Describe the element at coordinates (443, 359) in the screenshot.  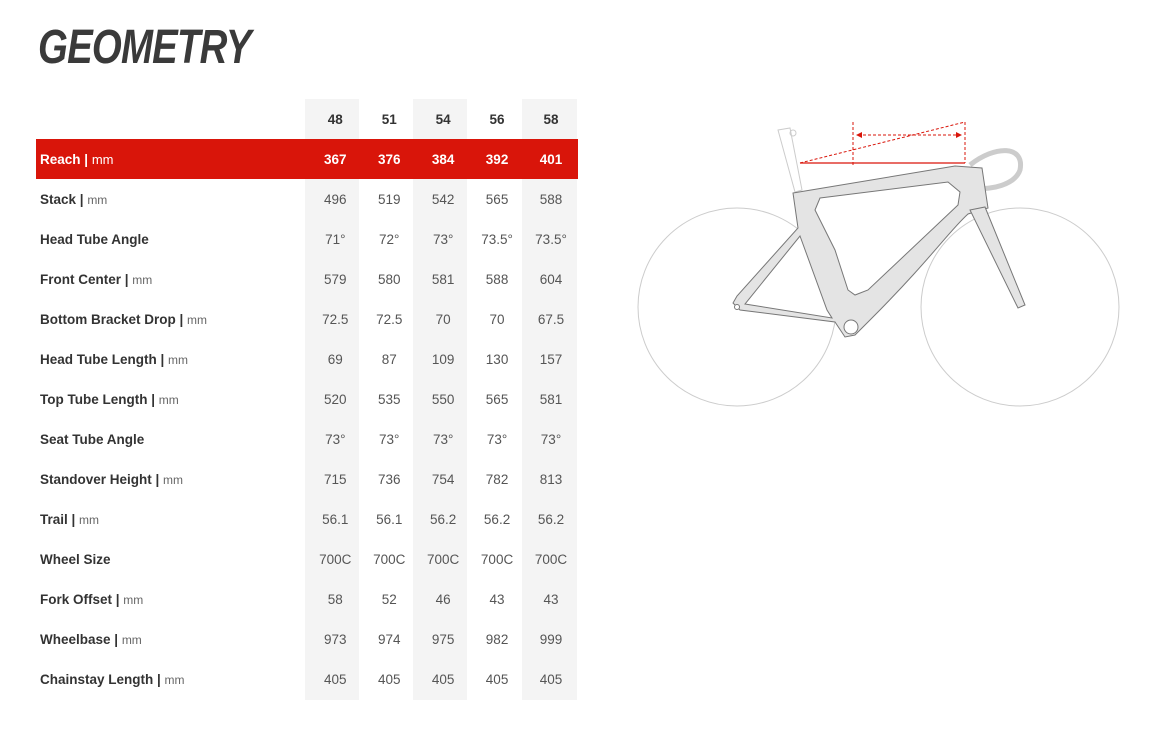
I see `cell-value: 109` at that location.